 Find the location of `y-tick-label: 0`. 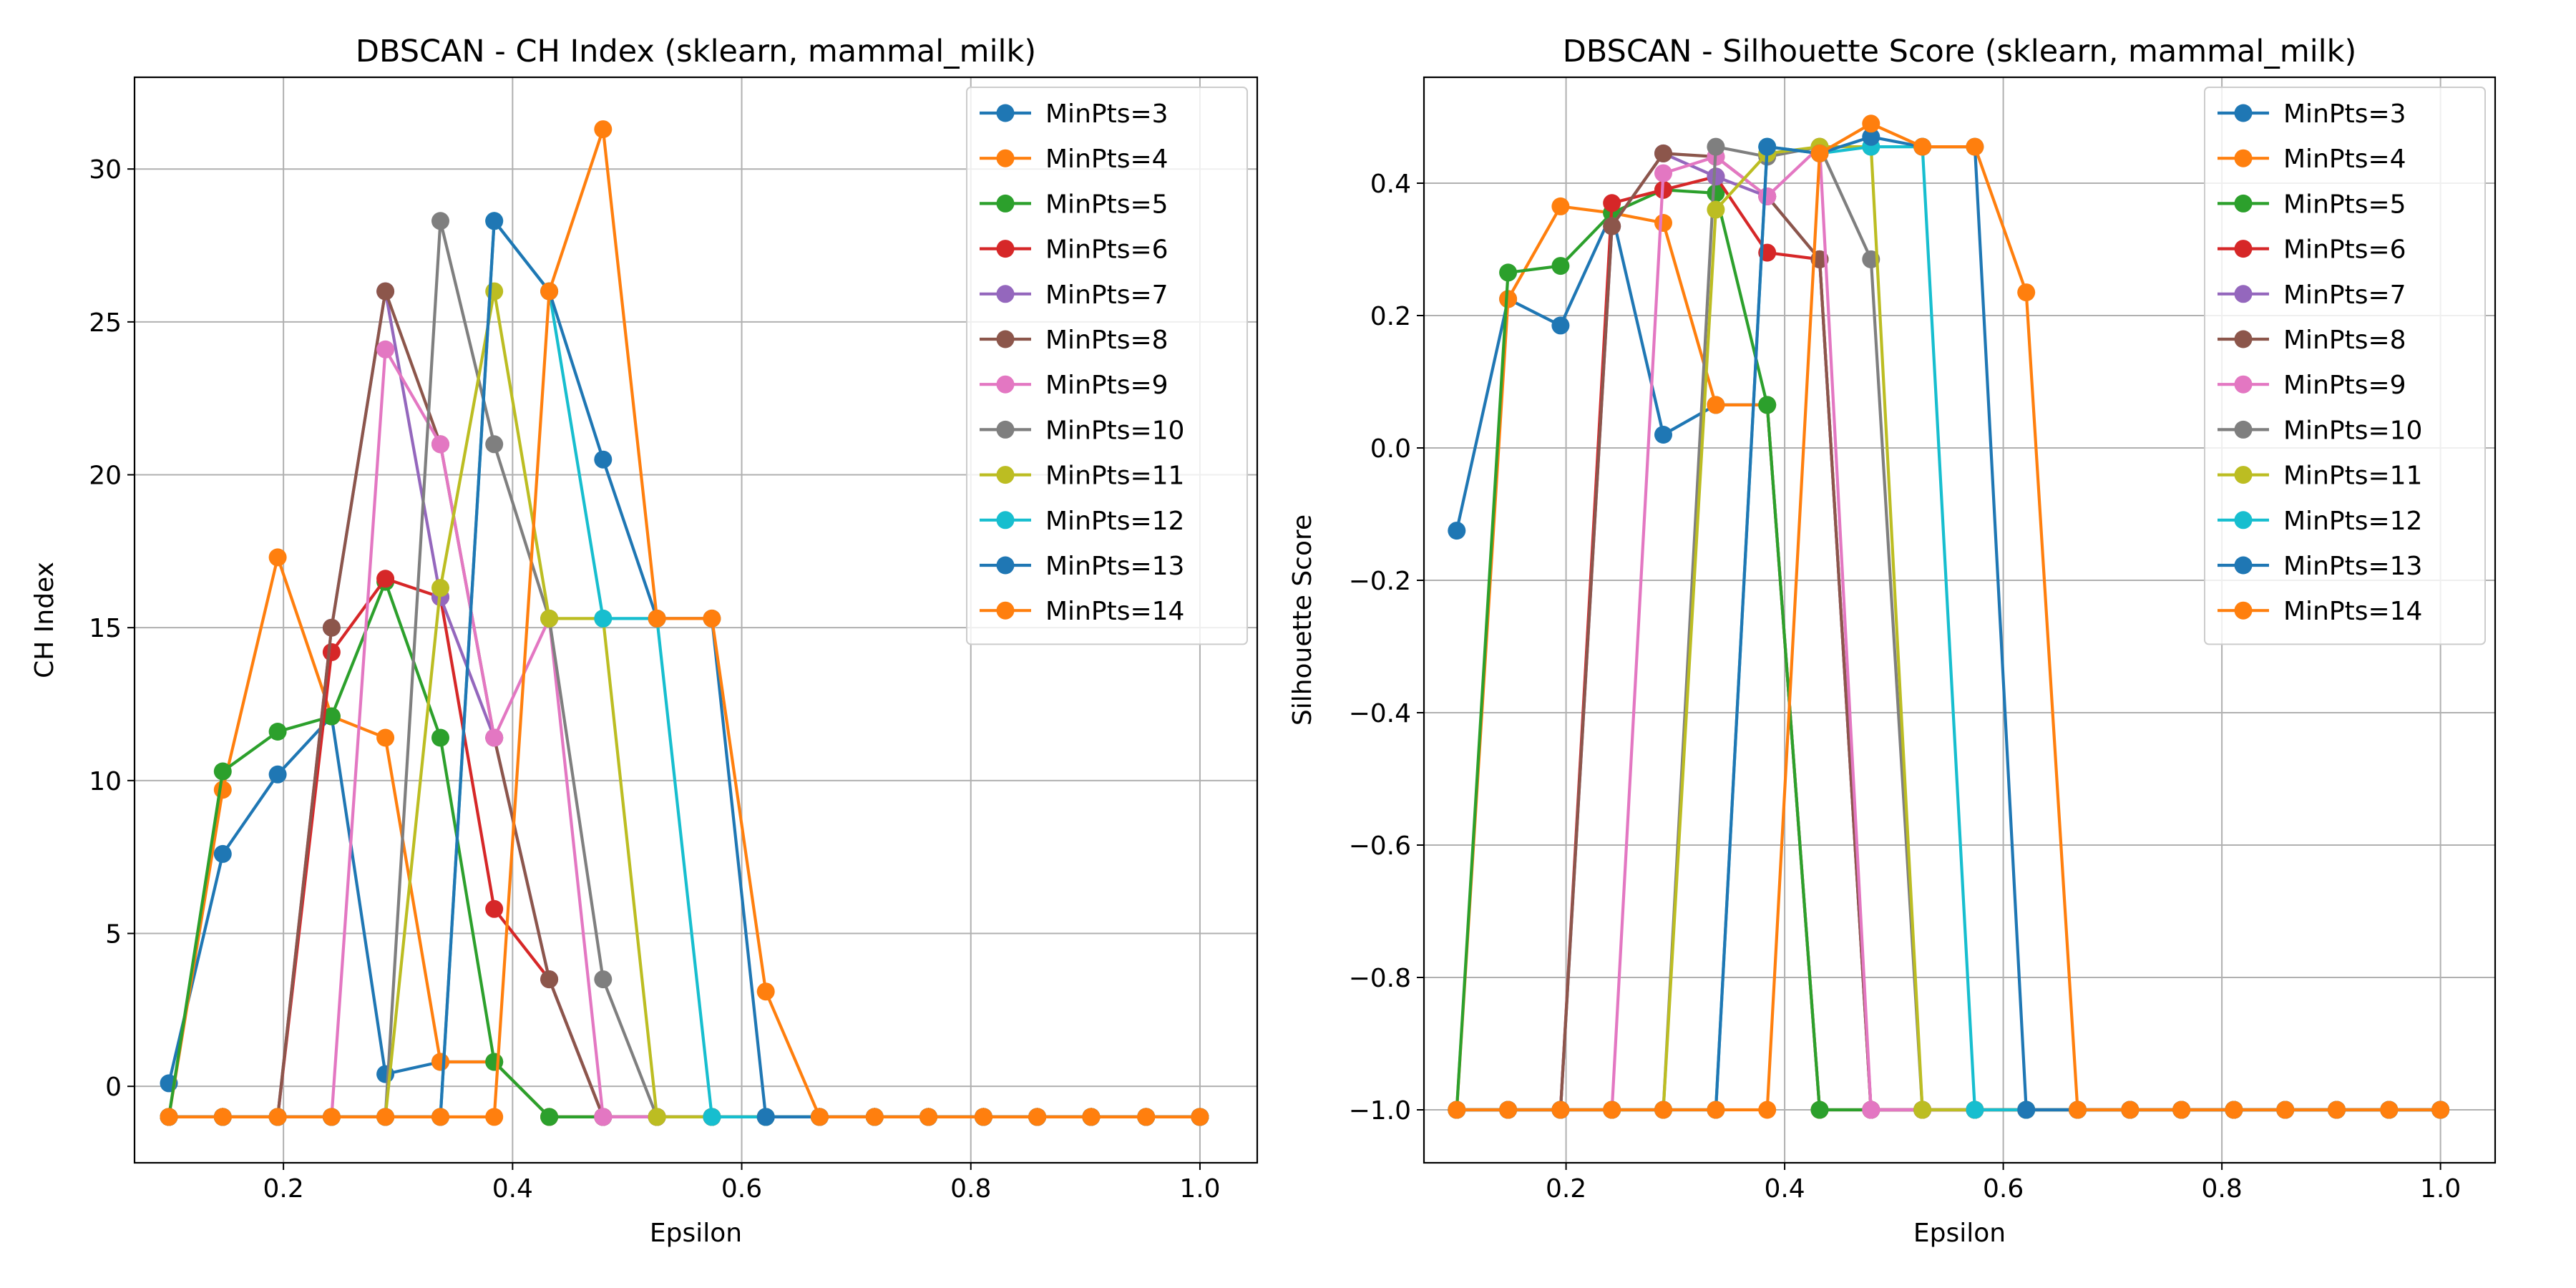

y-tick-label: 0 is located at coordinates (113, 1087).